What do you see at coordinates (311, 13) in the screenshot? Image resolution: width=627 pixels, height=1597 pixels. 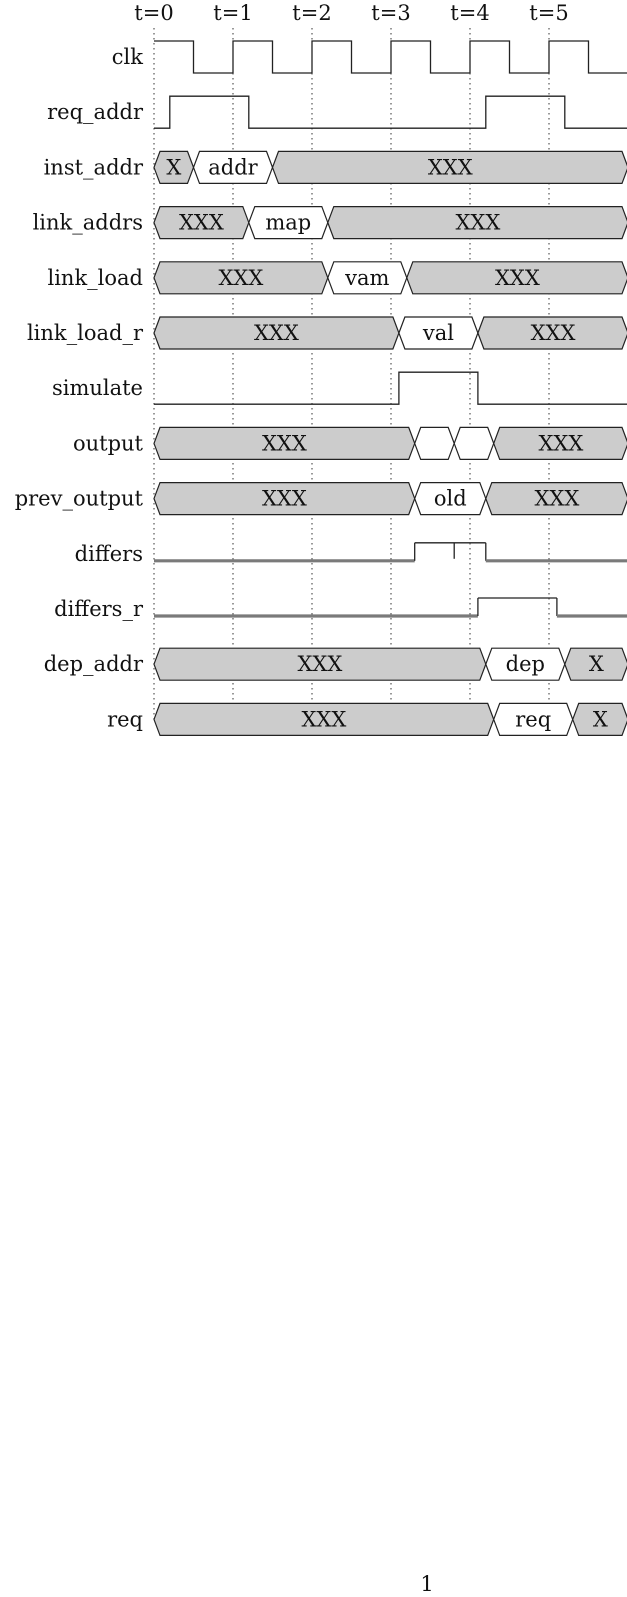 I see `time-label: t=2` at bounding box center [311, 13].